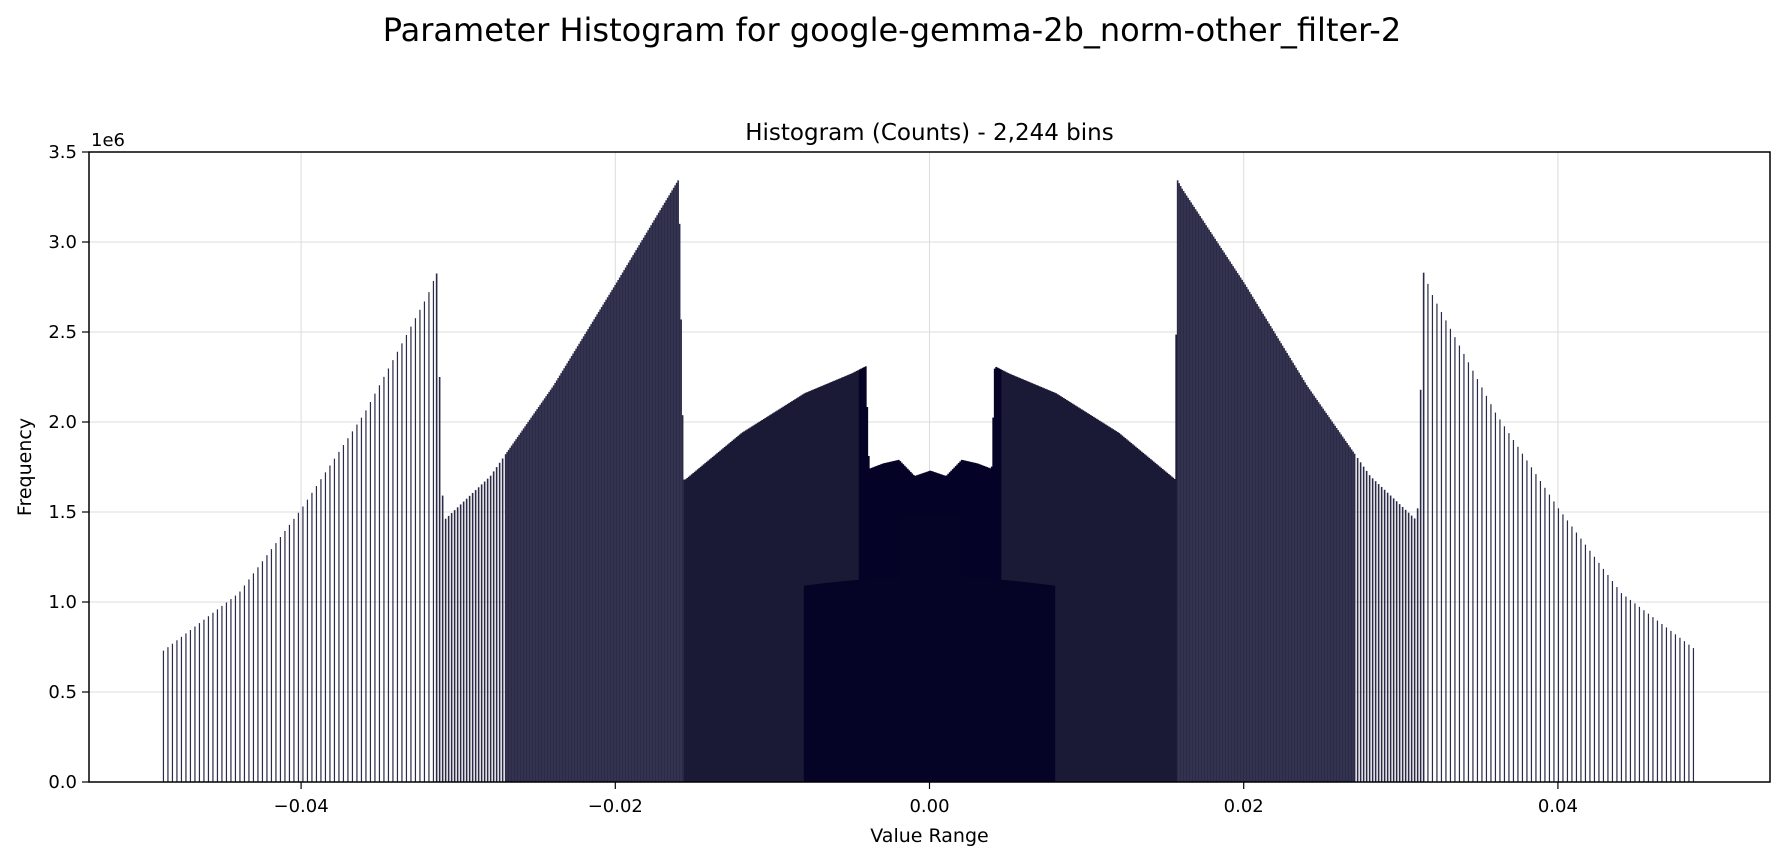 This screenshot has width=1784, height=860. What do you see at coordinates (62, 242) in the screenshot?
I see `y-tick-label: 3.0` at bounding box center [62, 242].